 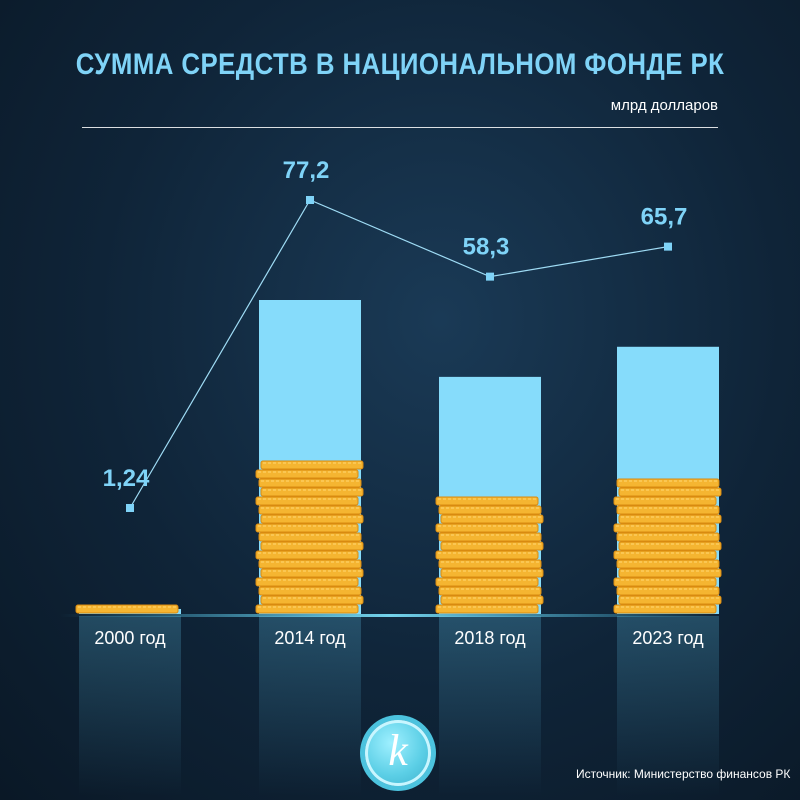 What do you see at coordinates (664, 217) in the screenshot?
I see `value-label: 65,7` at bounding box center [664, 217].